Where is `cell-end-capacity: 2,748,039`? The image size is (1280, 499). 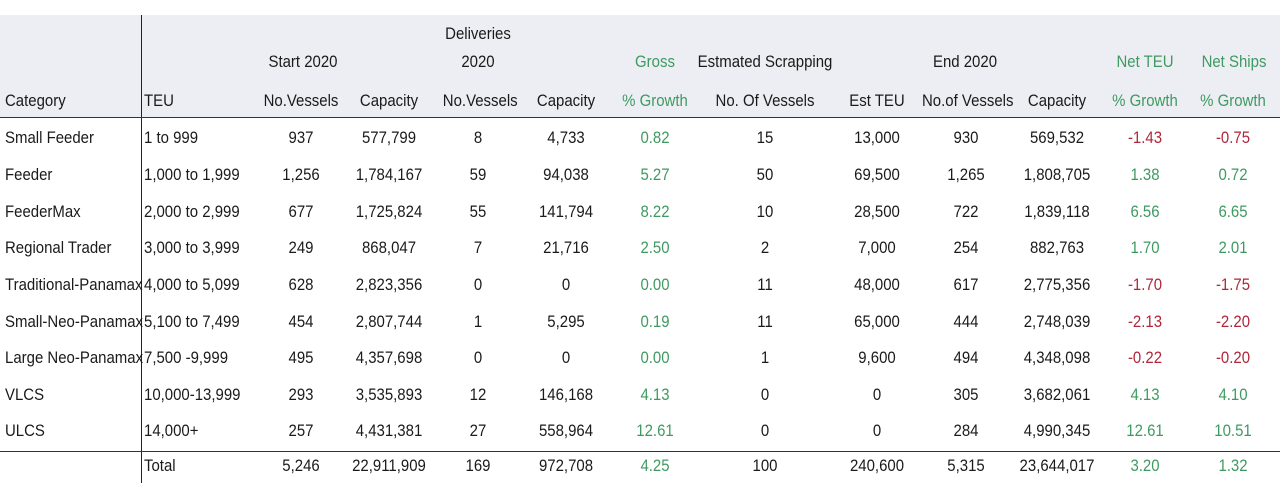
cell-end-capacity: 2,748,039 is located at coordinates (1057, 321).